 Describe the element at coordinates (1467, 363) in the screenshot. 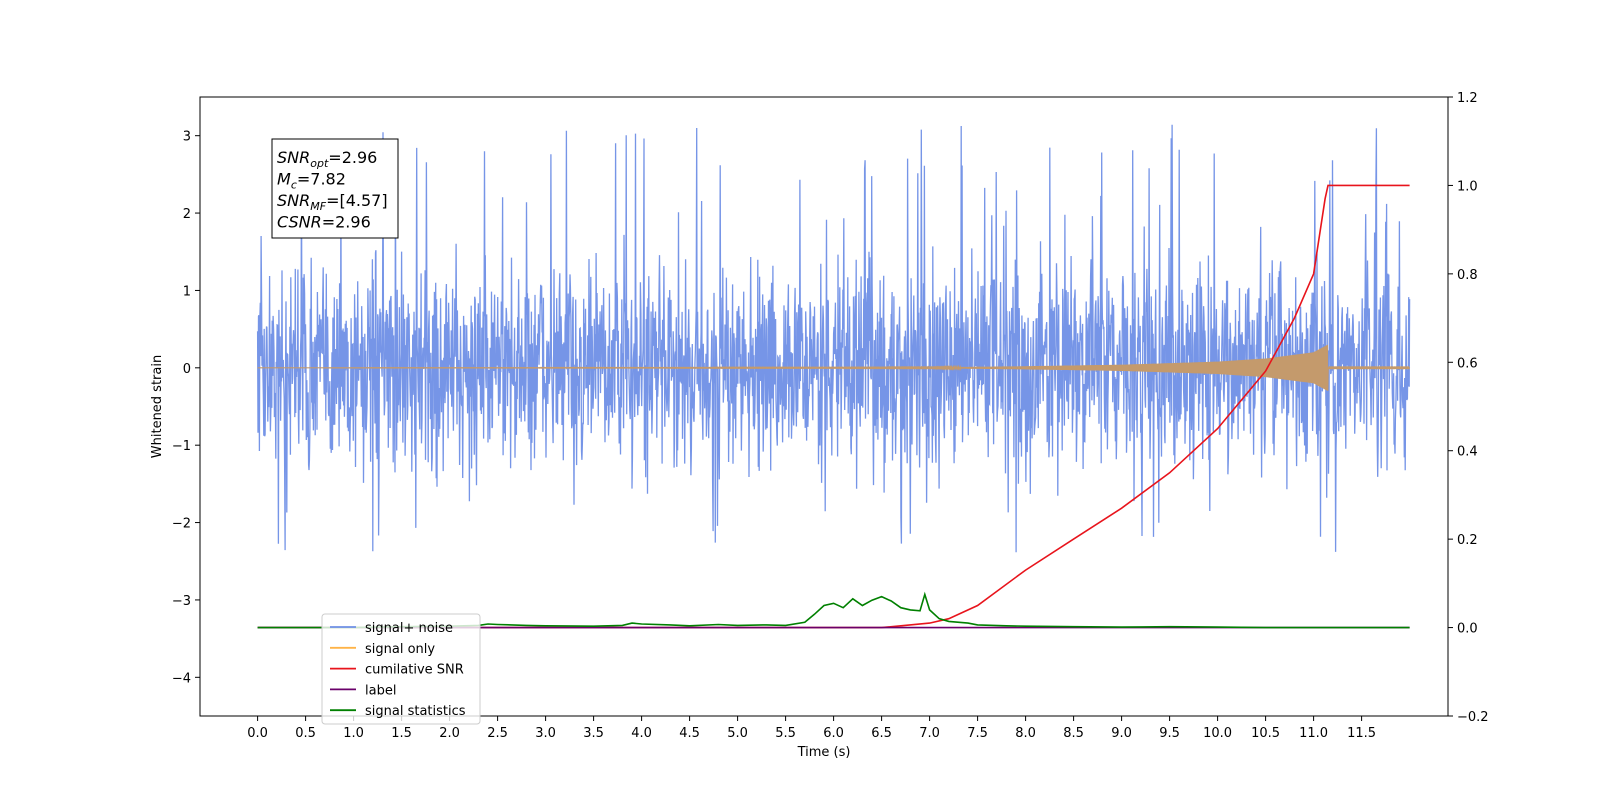

I see `y2-tick-label: 0.6` at that location.